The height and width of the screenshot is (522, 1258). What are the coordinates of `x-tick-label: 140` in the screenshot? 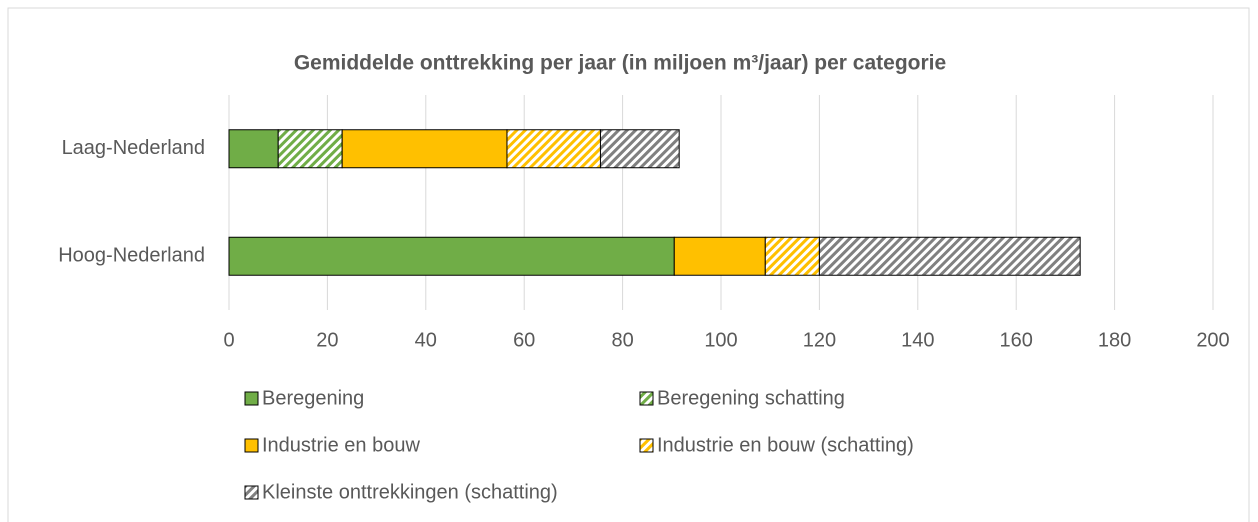 It's located at (917, 340).